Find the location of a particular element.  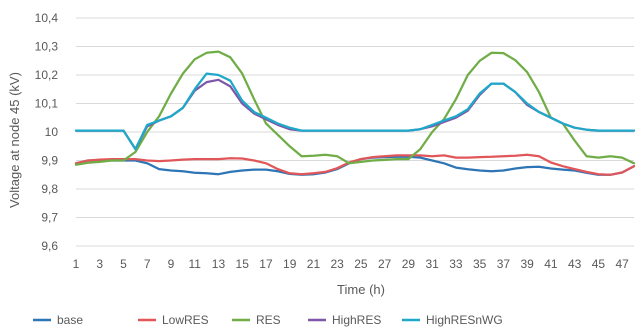

legend: base LowRES RES HighRES HighRESnWG is located at coordinates (268, 320).